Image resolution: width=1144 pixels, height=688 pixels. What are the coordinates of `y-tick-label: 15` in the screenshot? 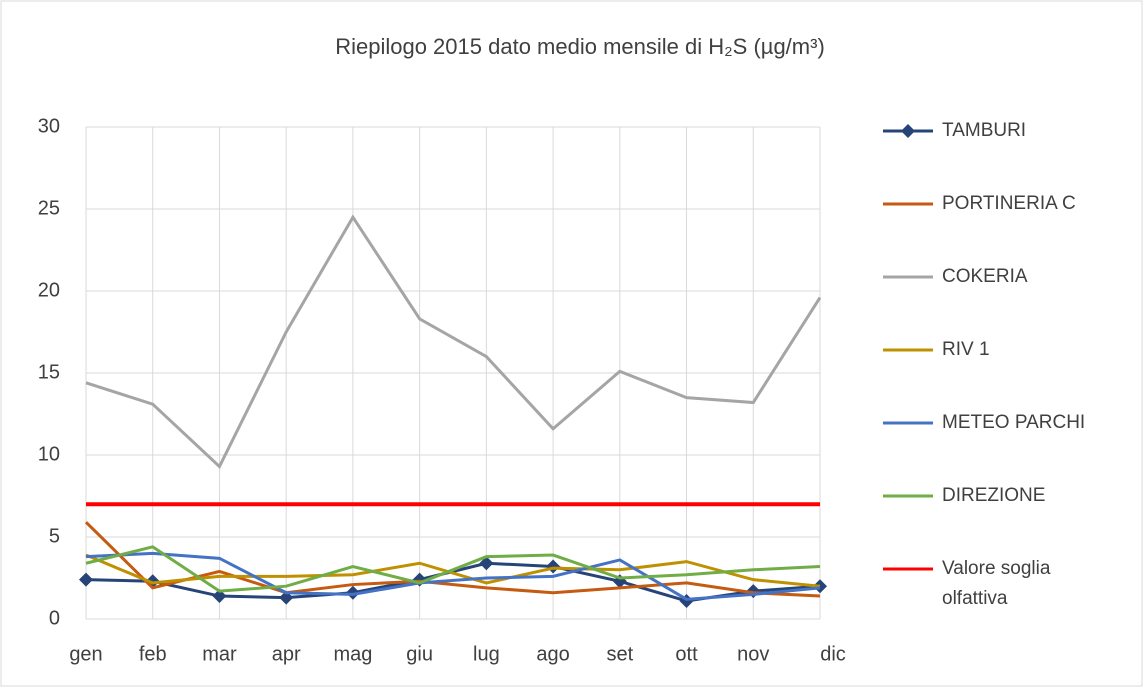 It's located at (49, 372).